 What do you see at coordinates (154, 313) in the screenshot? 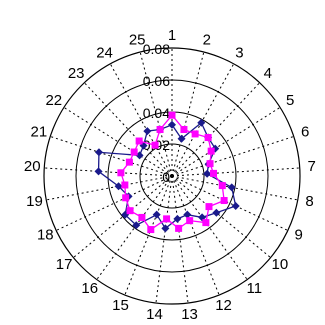
I see `category-label: 14` at bounding box center [154, 313].